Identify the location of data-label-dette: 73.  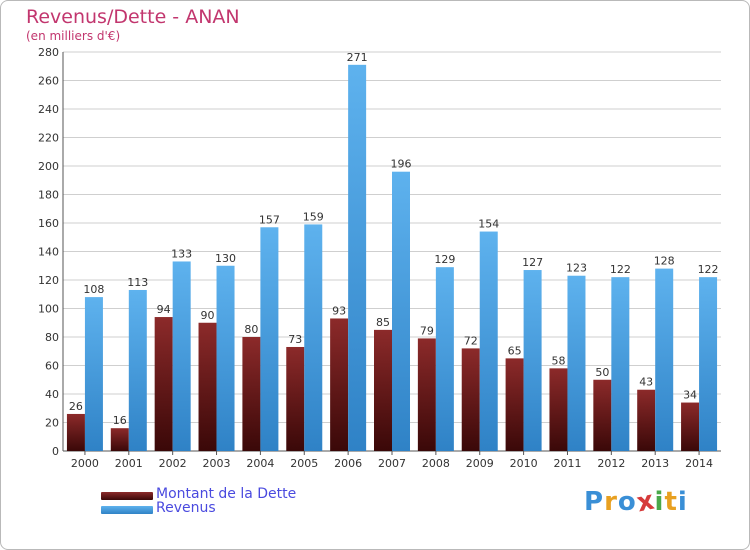
(295, 339).